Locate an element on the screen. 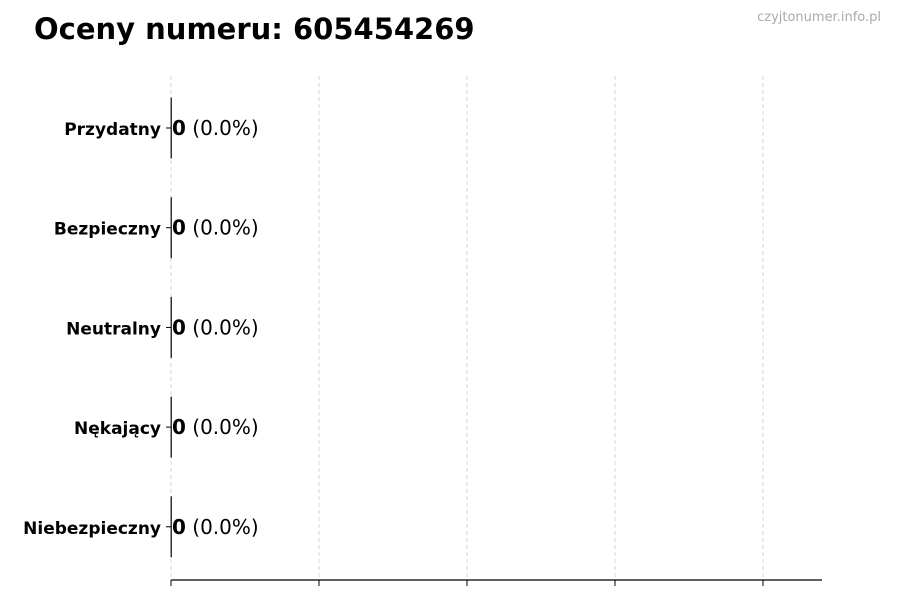  category-label: Nękający is located at coordinates (117, 429).